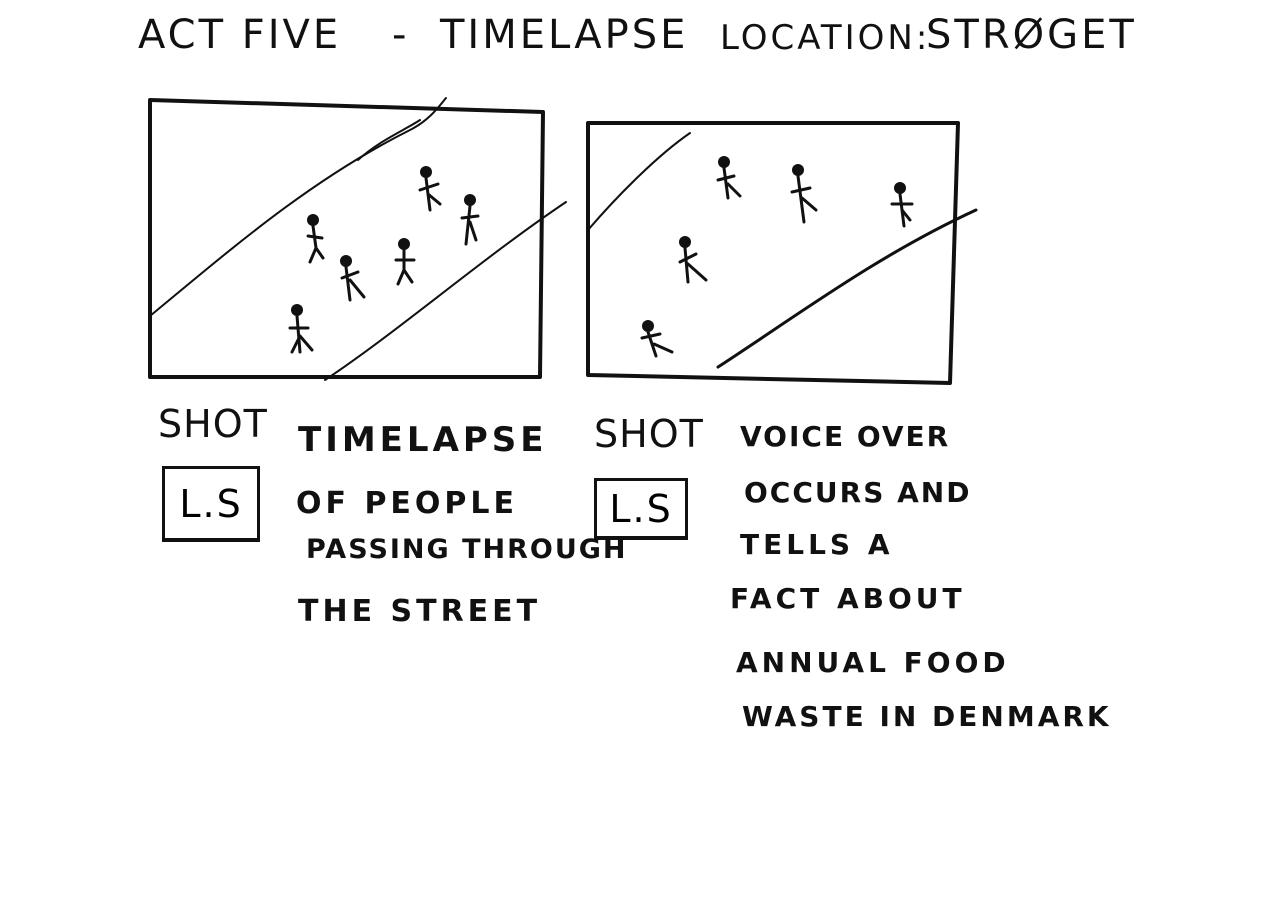 The width and height of the screenshot is (1283, 911). Describe the element at coordinates (927, 716) in the screenshot. I see `description-2-line-6: WASTE IN DENMARK` at that location.